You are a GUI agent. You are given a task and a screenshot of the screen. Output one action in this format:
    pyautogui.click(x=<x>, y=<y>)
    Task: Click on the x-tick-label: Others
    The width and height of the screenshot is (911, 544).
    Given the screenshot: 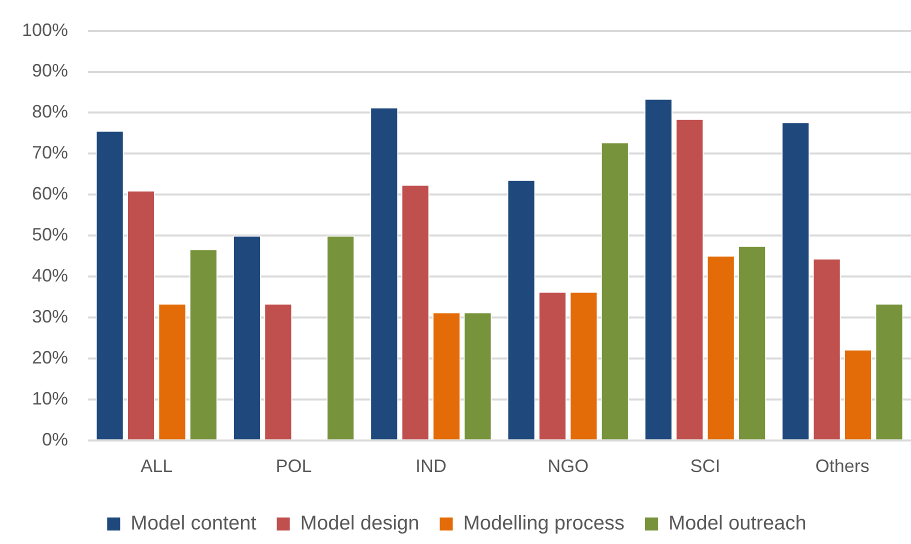 What is the action you would take?
    pyautogui.click(x=842, y=466)
    